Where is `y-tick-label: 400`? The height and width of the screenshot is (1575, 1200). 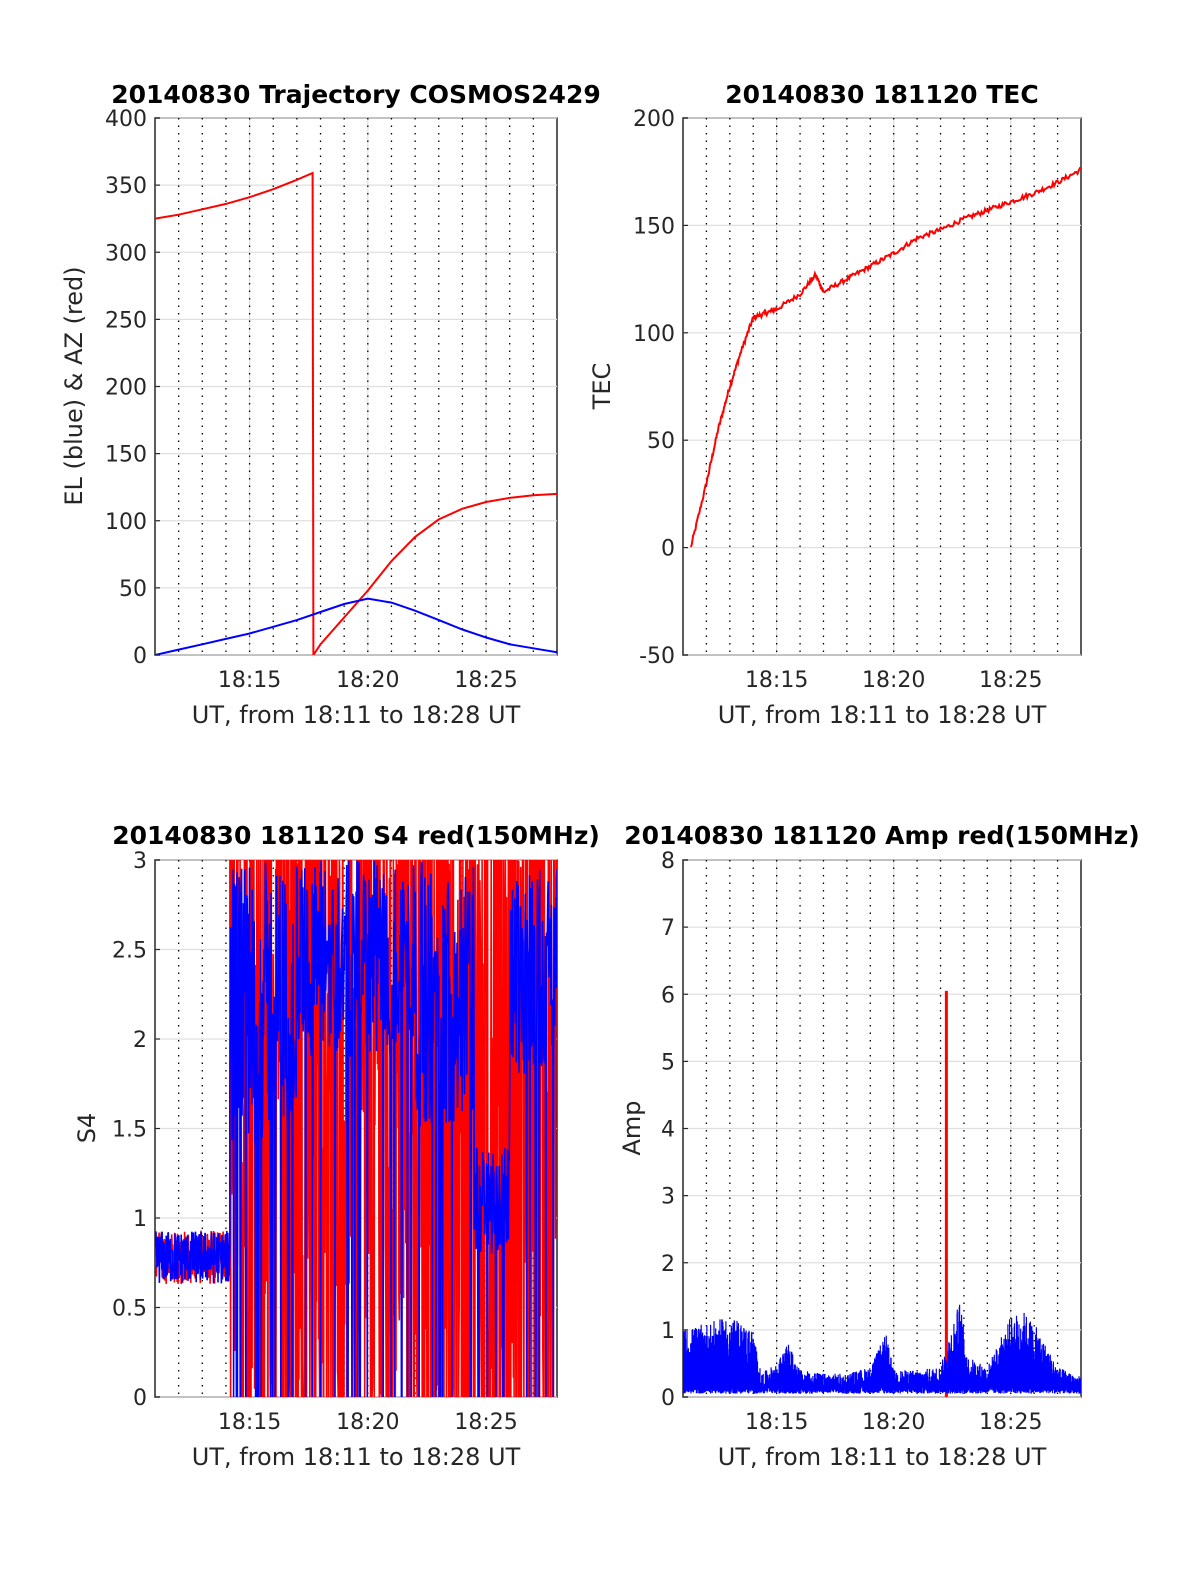
y-tick-label: 400 is located at coordinates (126, 119).